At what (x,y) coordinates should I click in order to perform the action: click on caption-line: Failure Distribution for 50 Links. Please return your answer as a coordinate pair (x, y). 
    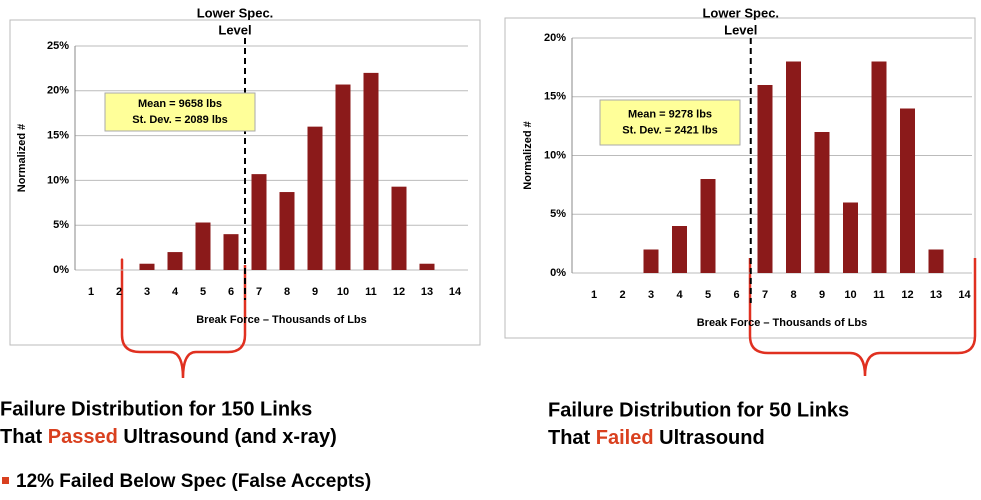
    Looking at the image, I should click on (698, 410).